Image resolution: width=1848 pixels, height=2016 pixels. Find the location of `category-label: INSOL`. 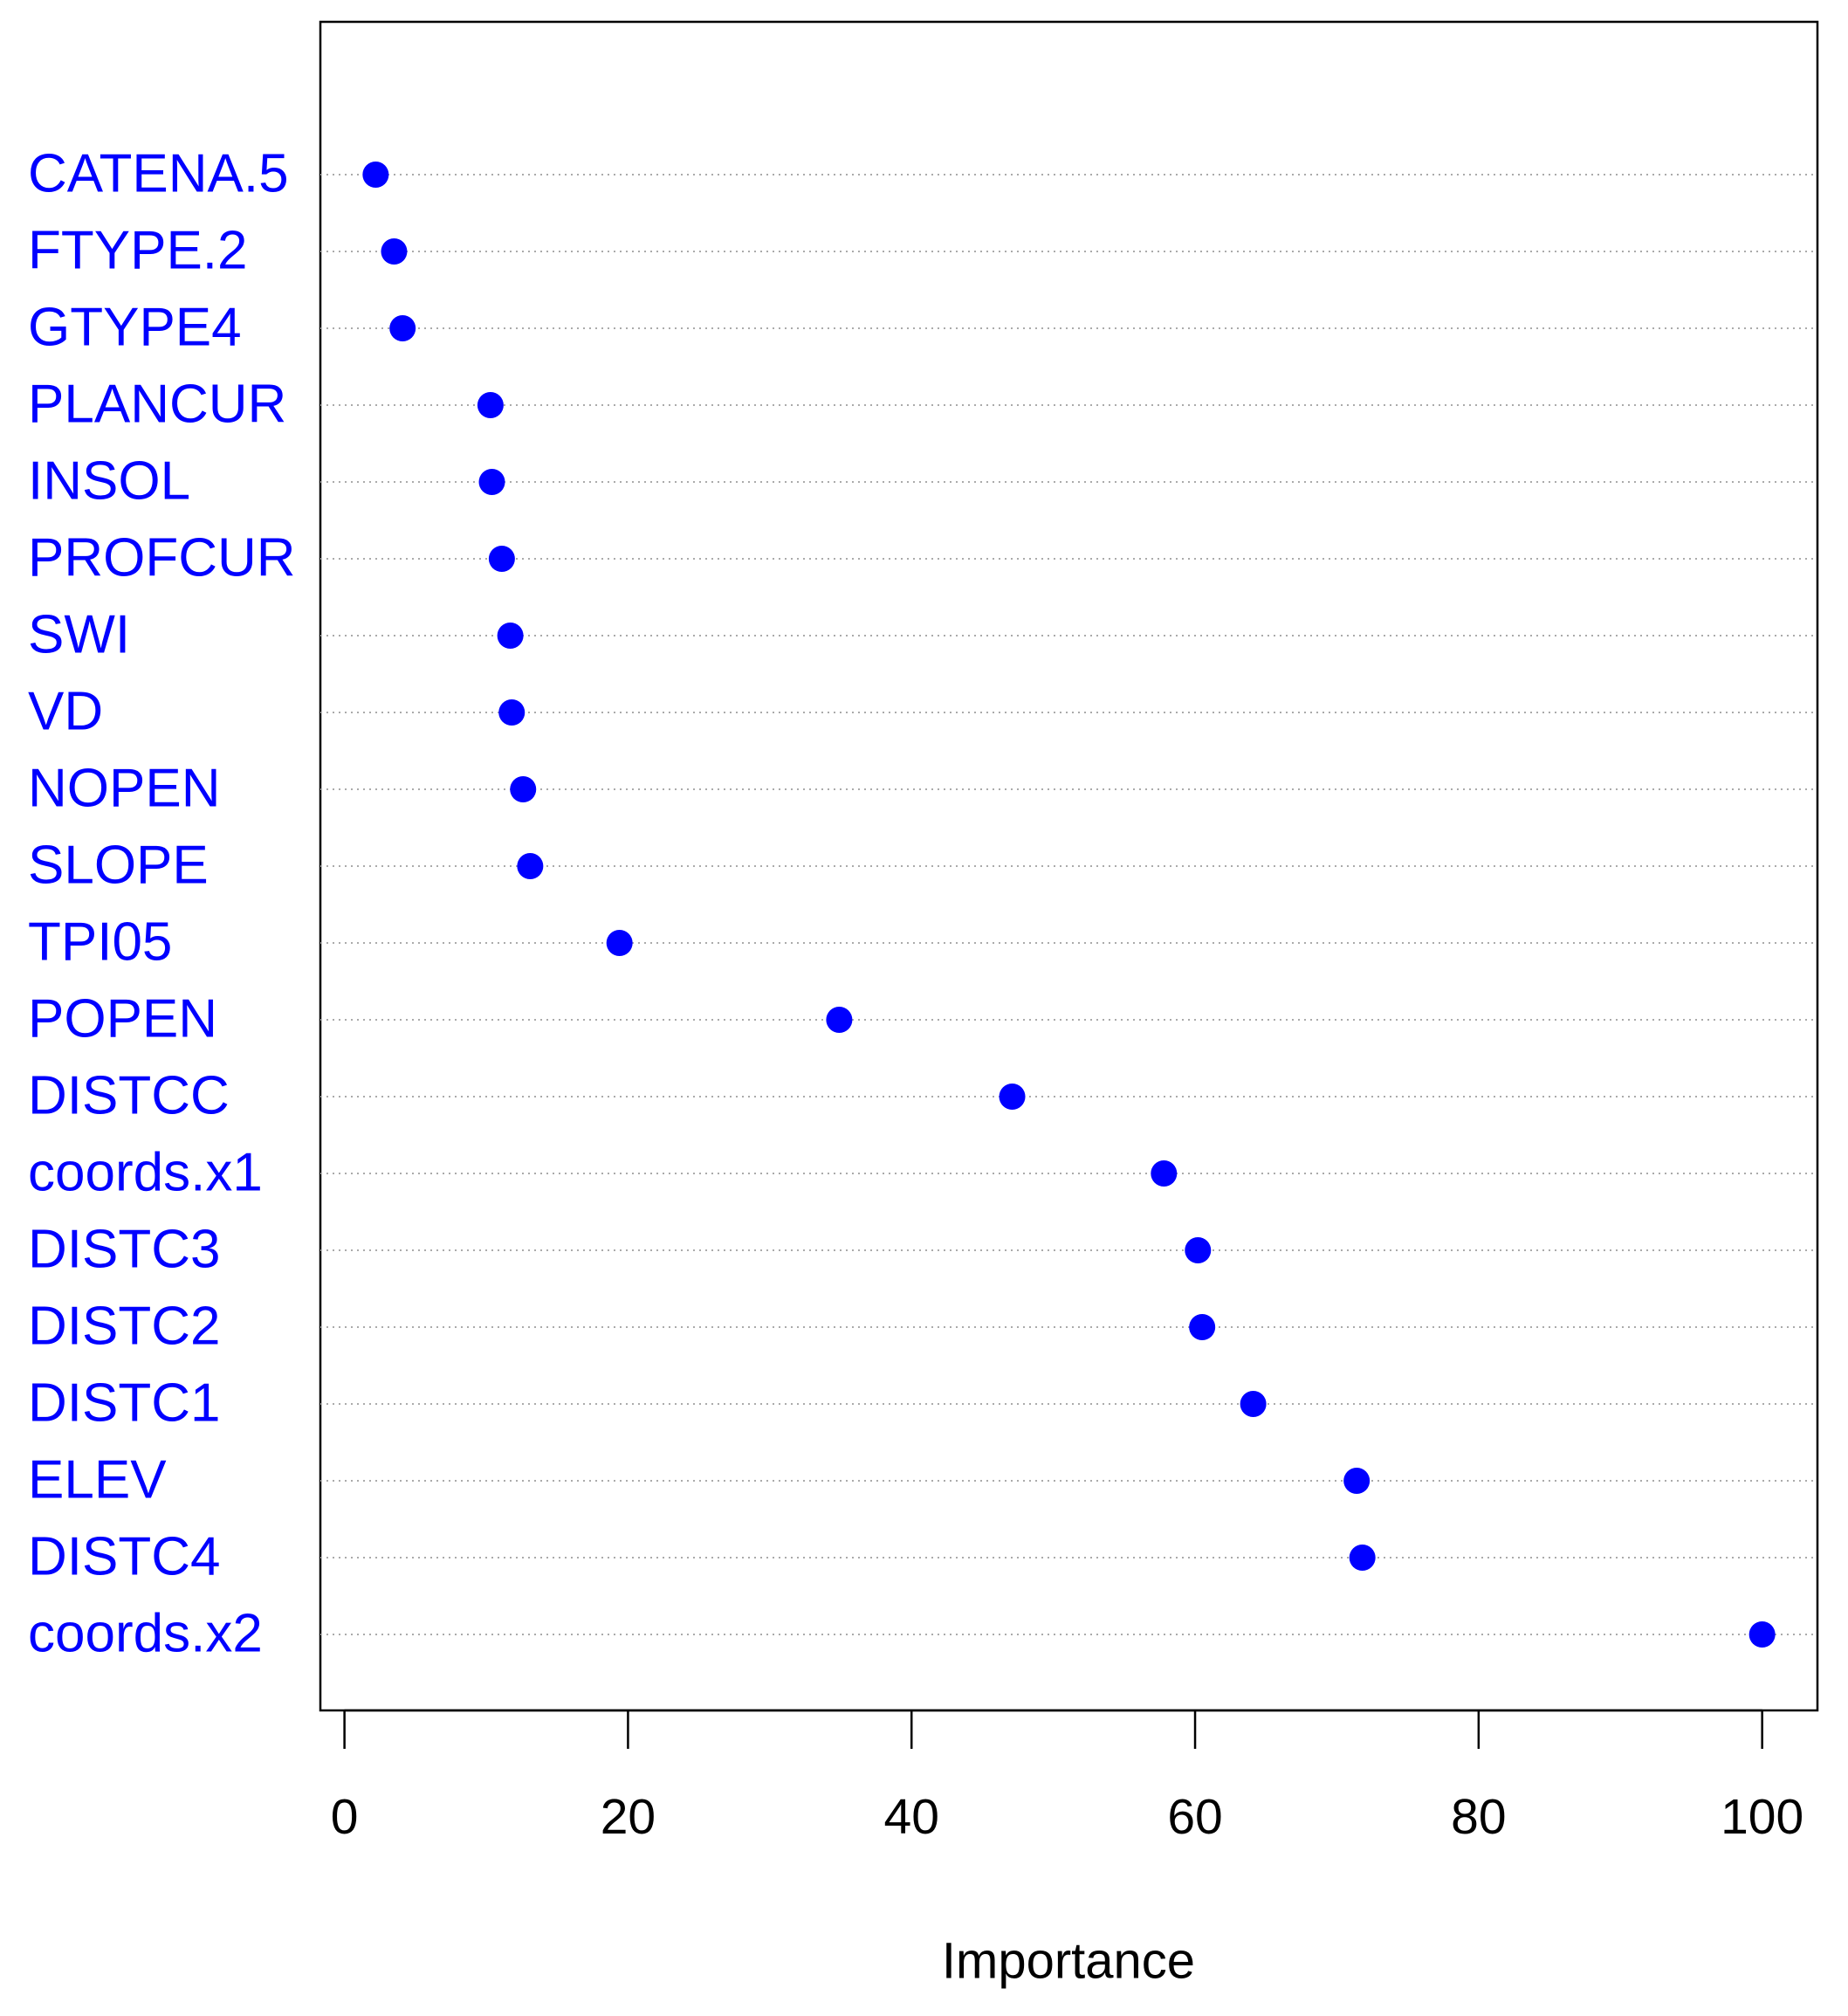

category-label: INSOL is located at coordinates (109, 481).